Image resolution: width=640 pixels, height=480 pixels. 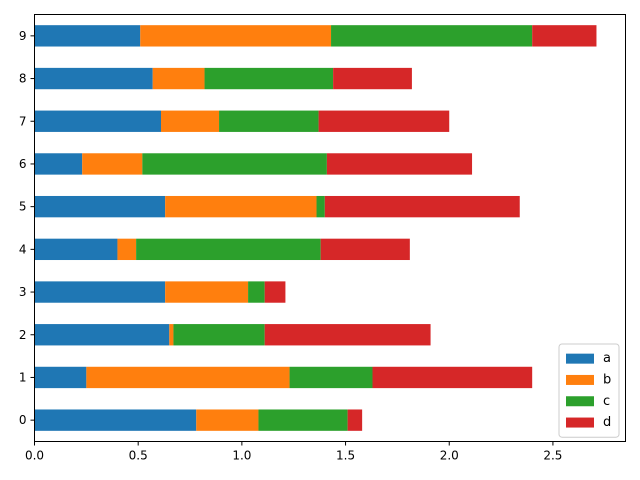 What do you see at coordinates (580, 401) in the screenshot?
I see `legend-swatch-c` at bounding box center [580, 401].